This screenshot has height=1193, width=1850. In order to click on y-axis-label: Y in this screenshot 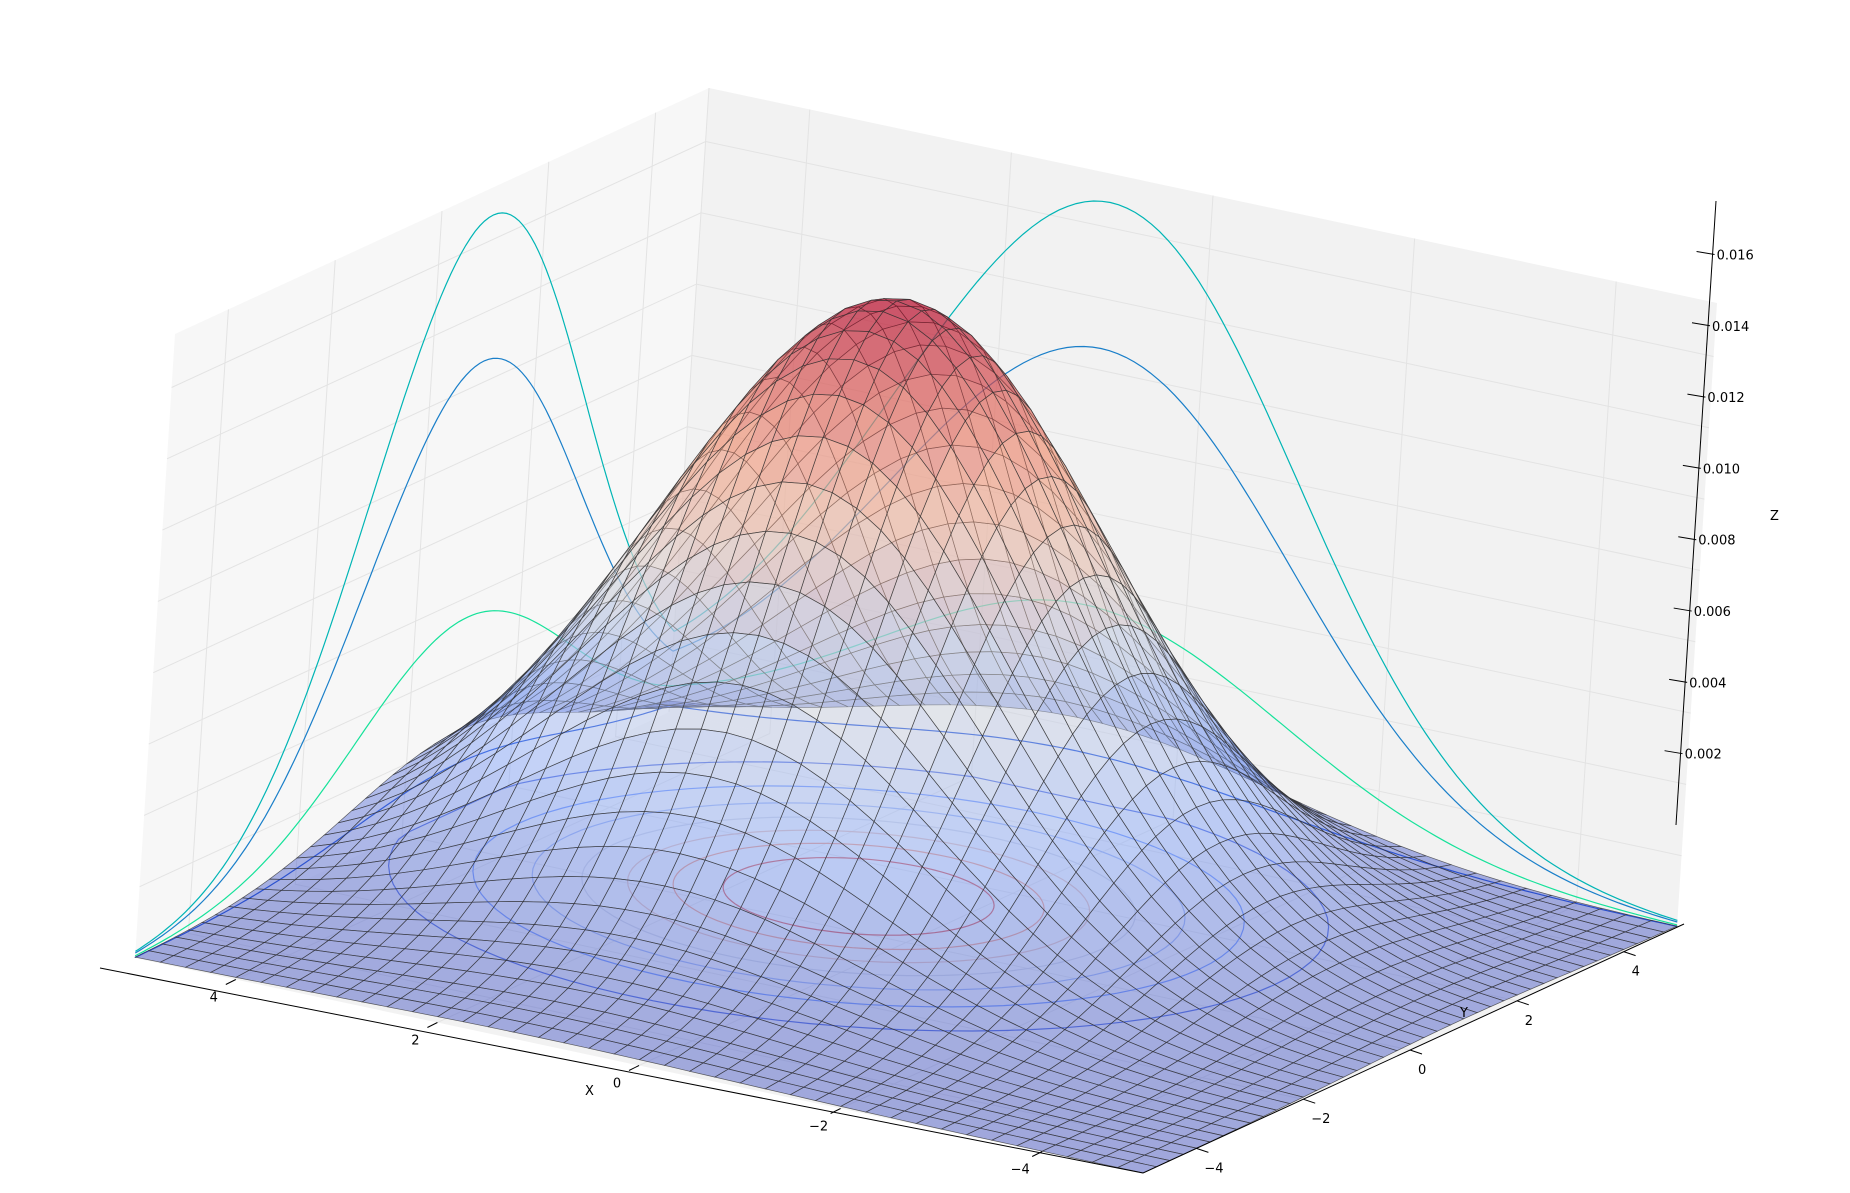, I will do `click(1463, 1013)`.